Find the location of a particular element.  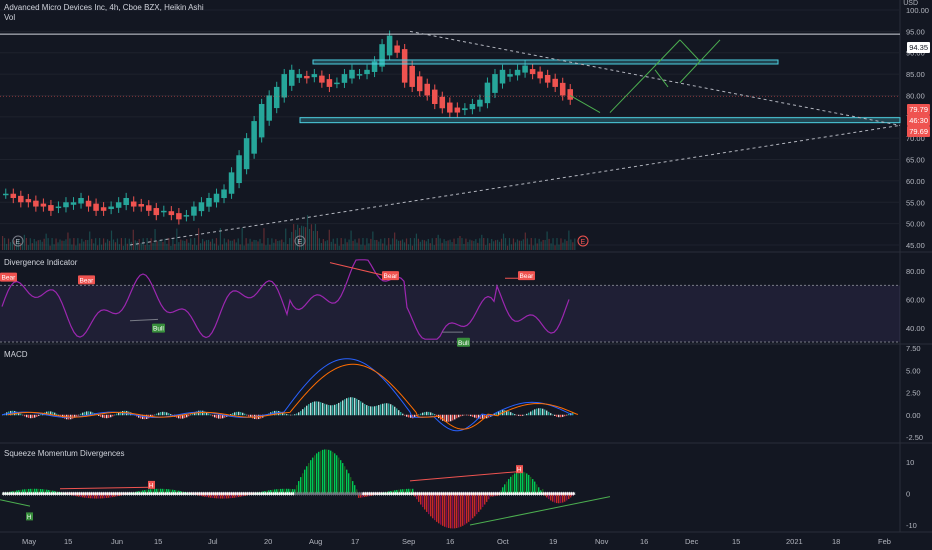

squeeze-tick-label: 0 is located at coordinates (908, 494).